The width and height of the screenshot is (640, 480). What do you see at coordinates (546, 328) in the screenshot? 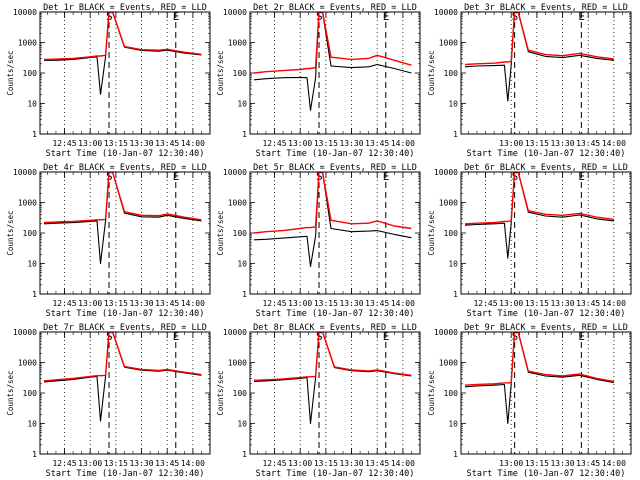
I see `chart-title: Det 9r BLACK = Events, RED = LLD` at bounding box center [546, 328].